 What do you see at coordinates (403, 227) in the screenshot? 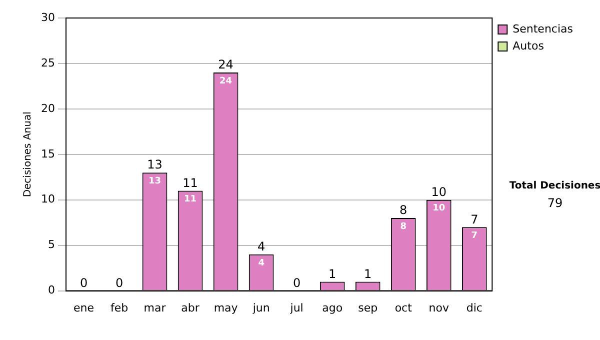
I see `data-label: 8` at bounding box center [403, 227].